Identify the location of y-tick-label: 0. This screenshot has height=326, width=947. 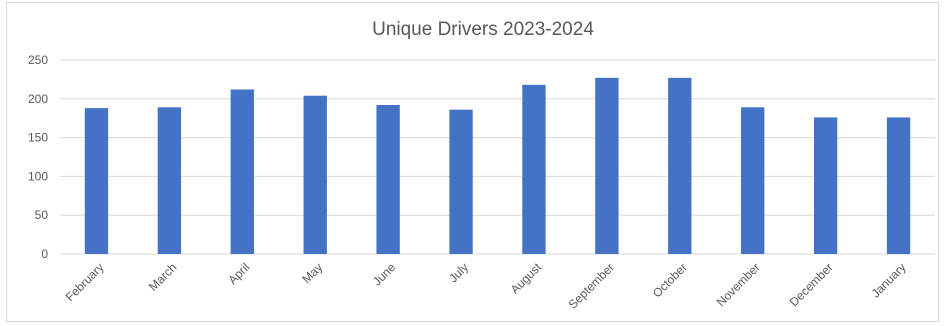
(44, 254).